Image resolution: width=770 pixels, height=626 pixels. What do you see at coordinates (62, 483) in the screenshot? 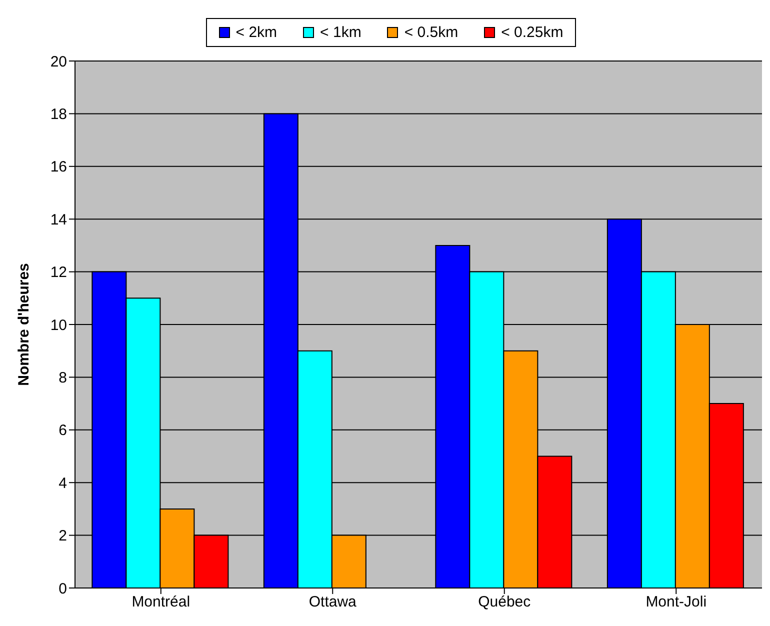
I see `y-tick-label: 4` at bounding box center [62, 483].